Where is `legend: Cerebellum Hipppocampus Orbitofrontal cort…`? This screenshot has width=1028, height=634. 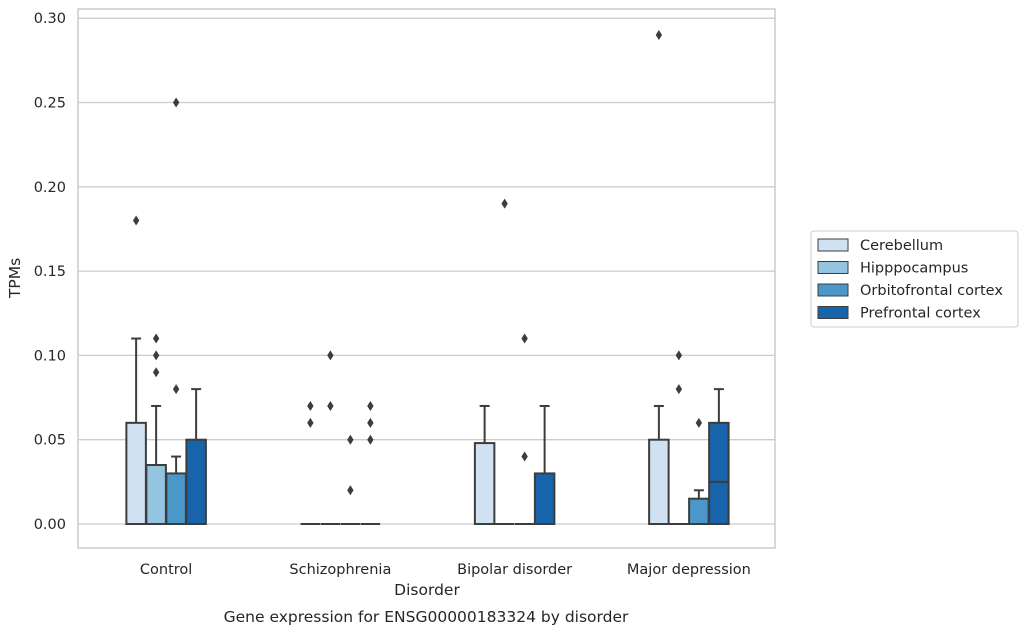 legend: Cerebellum Hipppocampus Orbitofrontal cort… is located at coordinates (914, 279).